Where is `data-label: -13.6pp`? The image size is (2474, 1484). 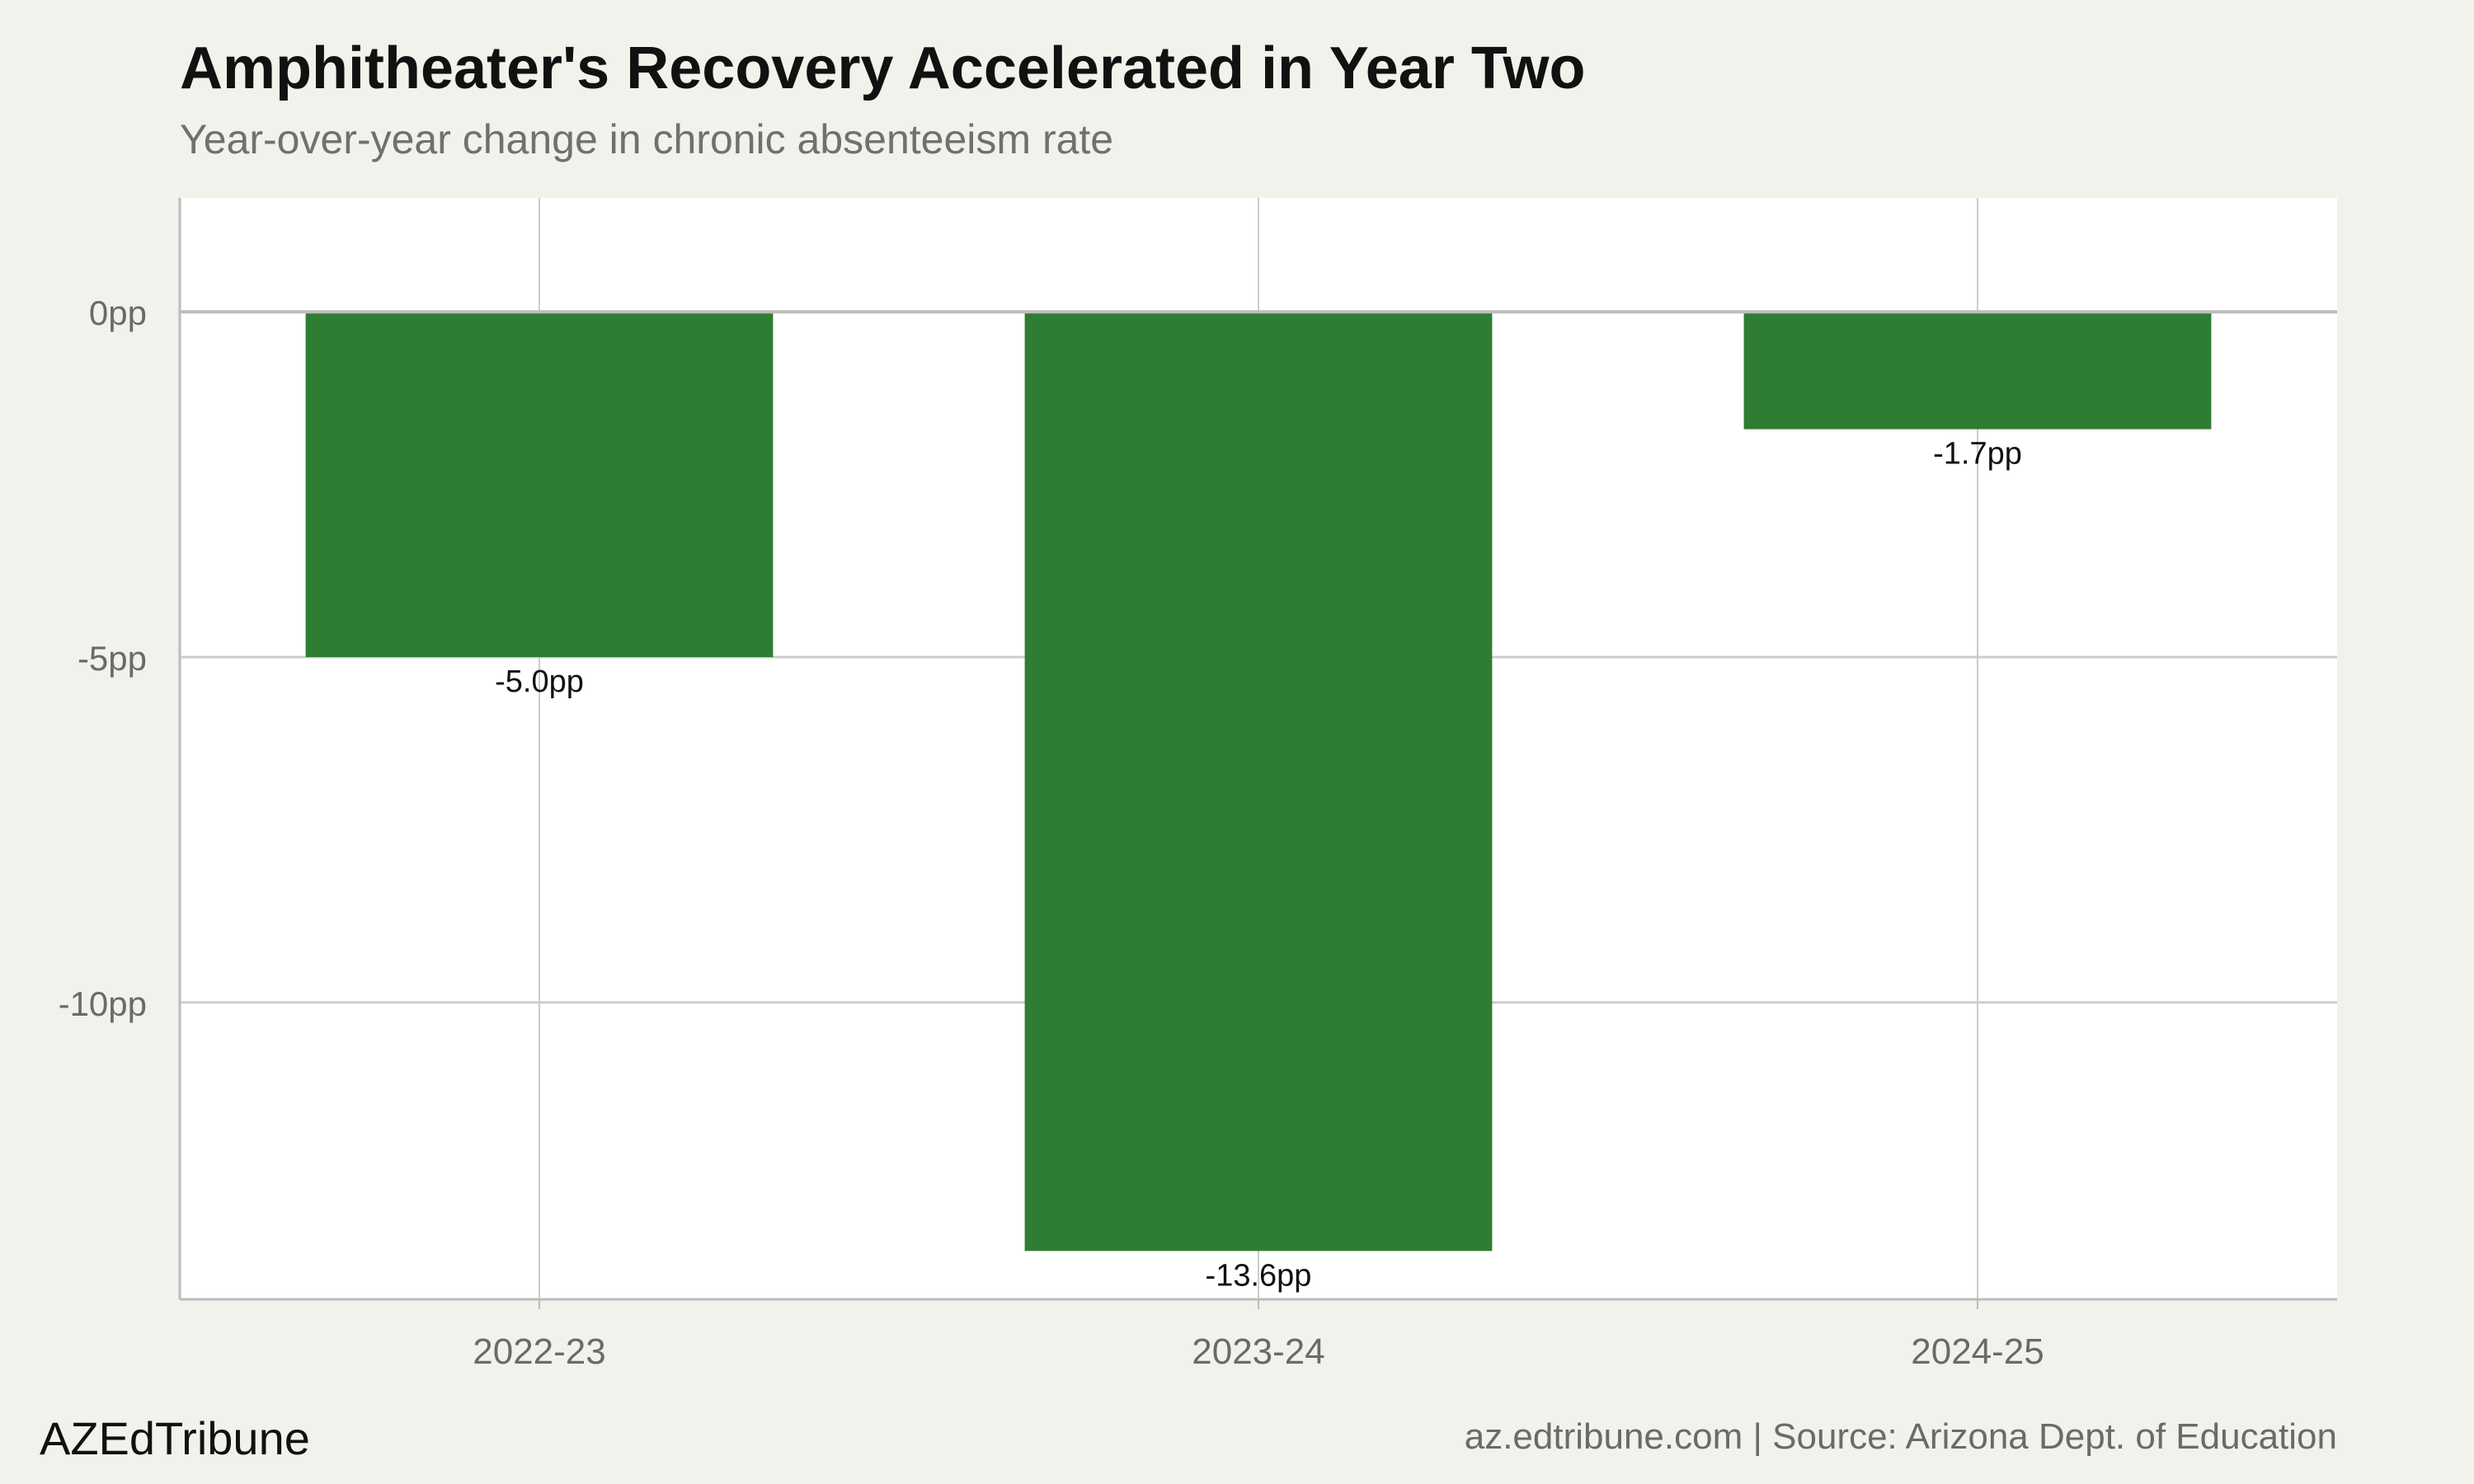 data-label: -13.6pp is located at coordinates (1259, 1275).